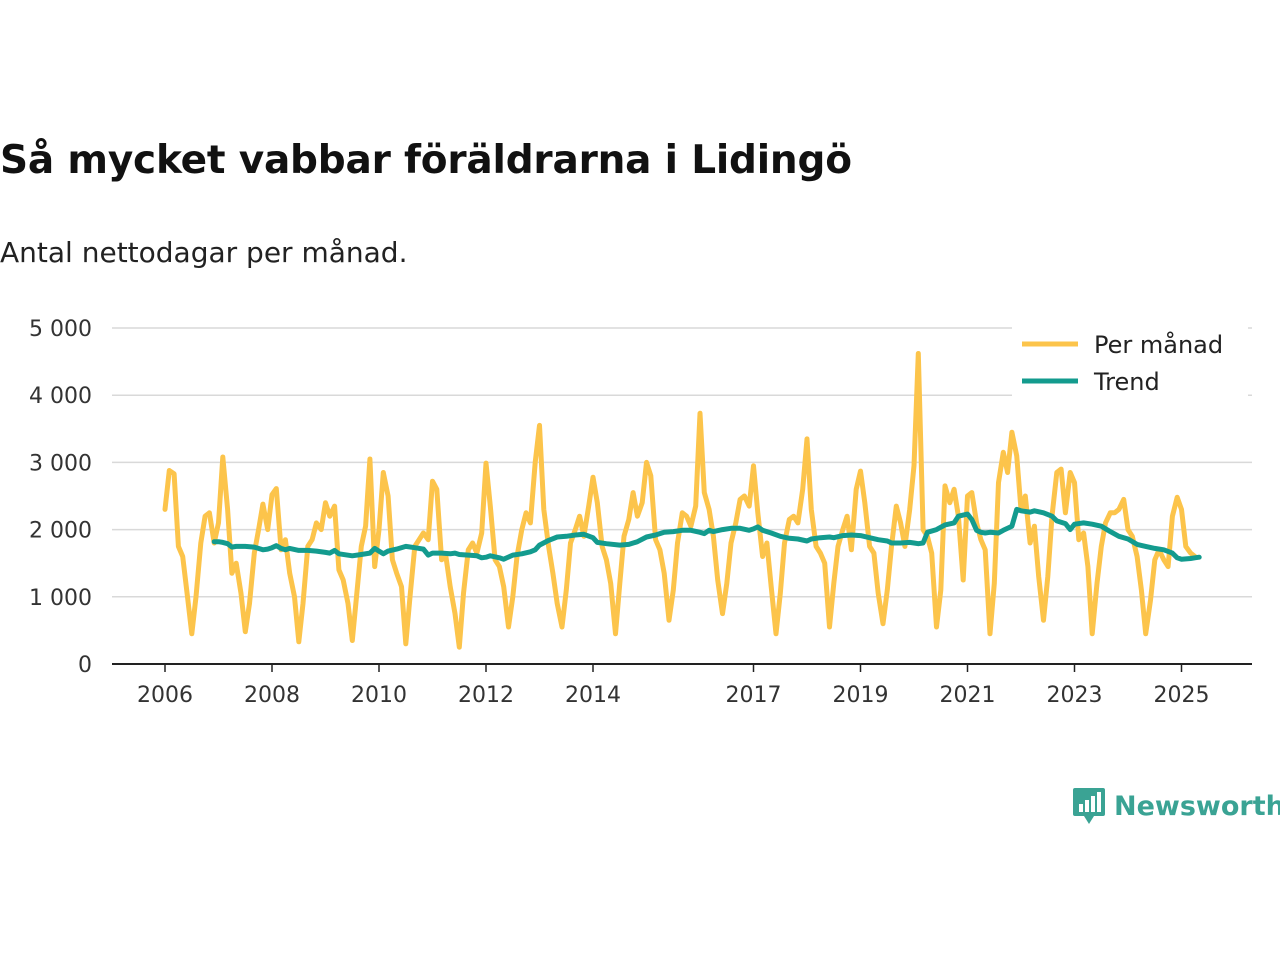  Describe the element at coordinates (1126, 382) in the screenshot. I see `legend-label-trend: Trend` at that location.